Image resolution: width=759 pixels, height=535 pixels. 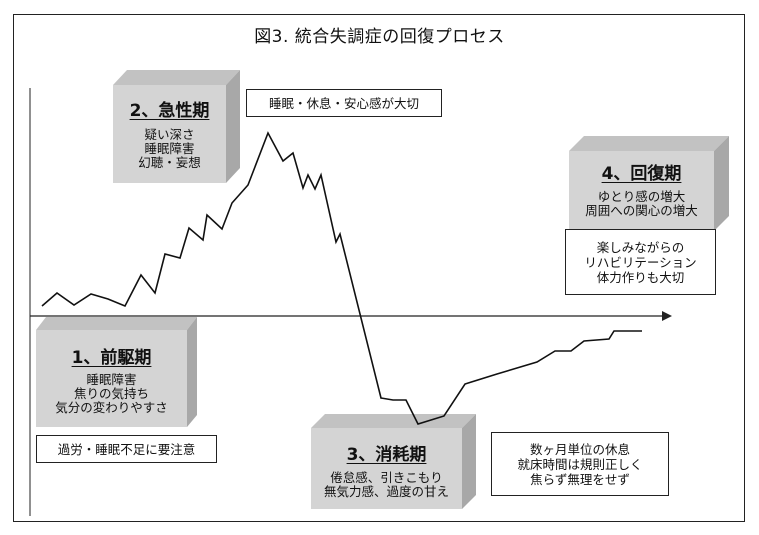 I want to click on note-prodromal: 過労・睡眠不足に要注意, so click(x=126, y=449).